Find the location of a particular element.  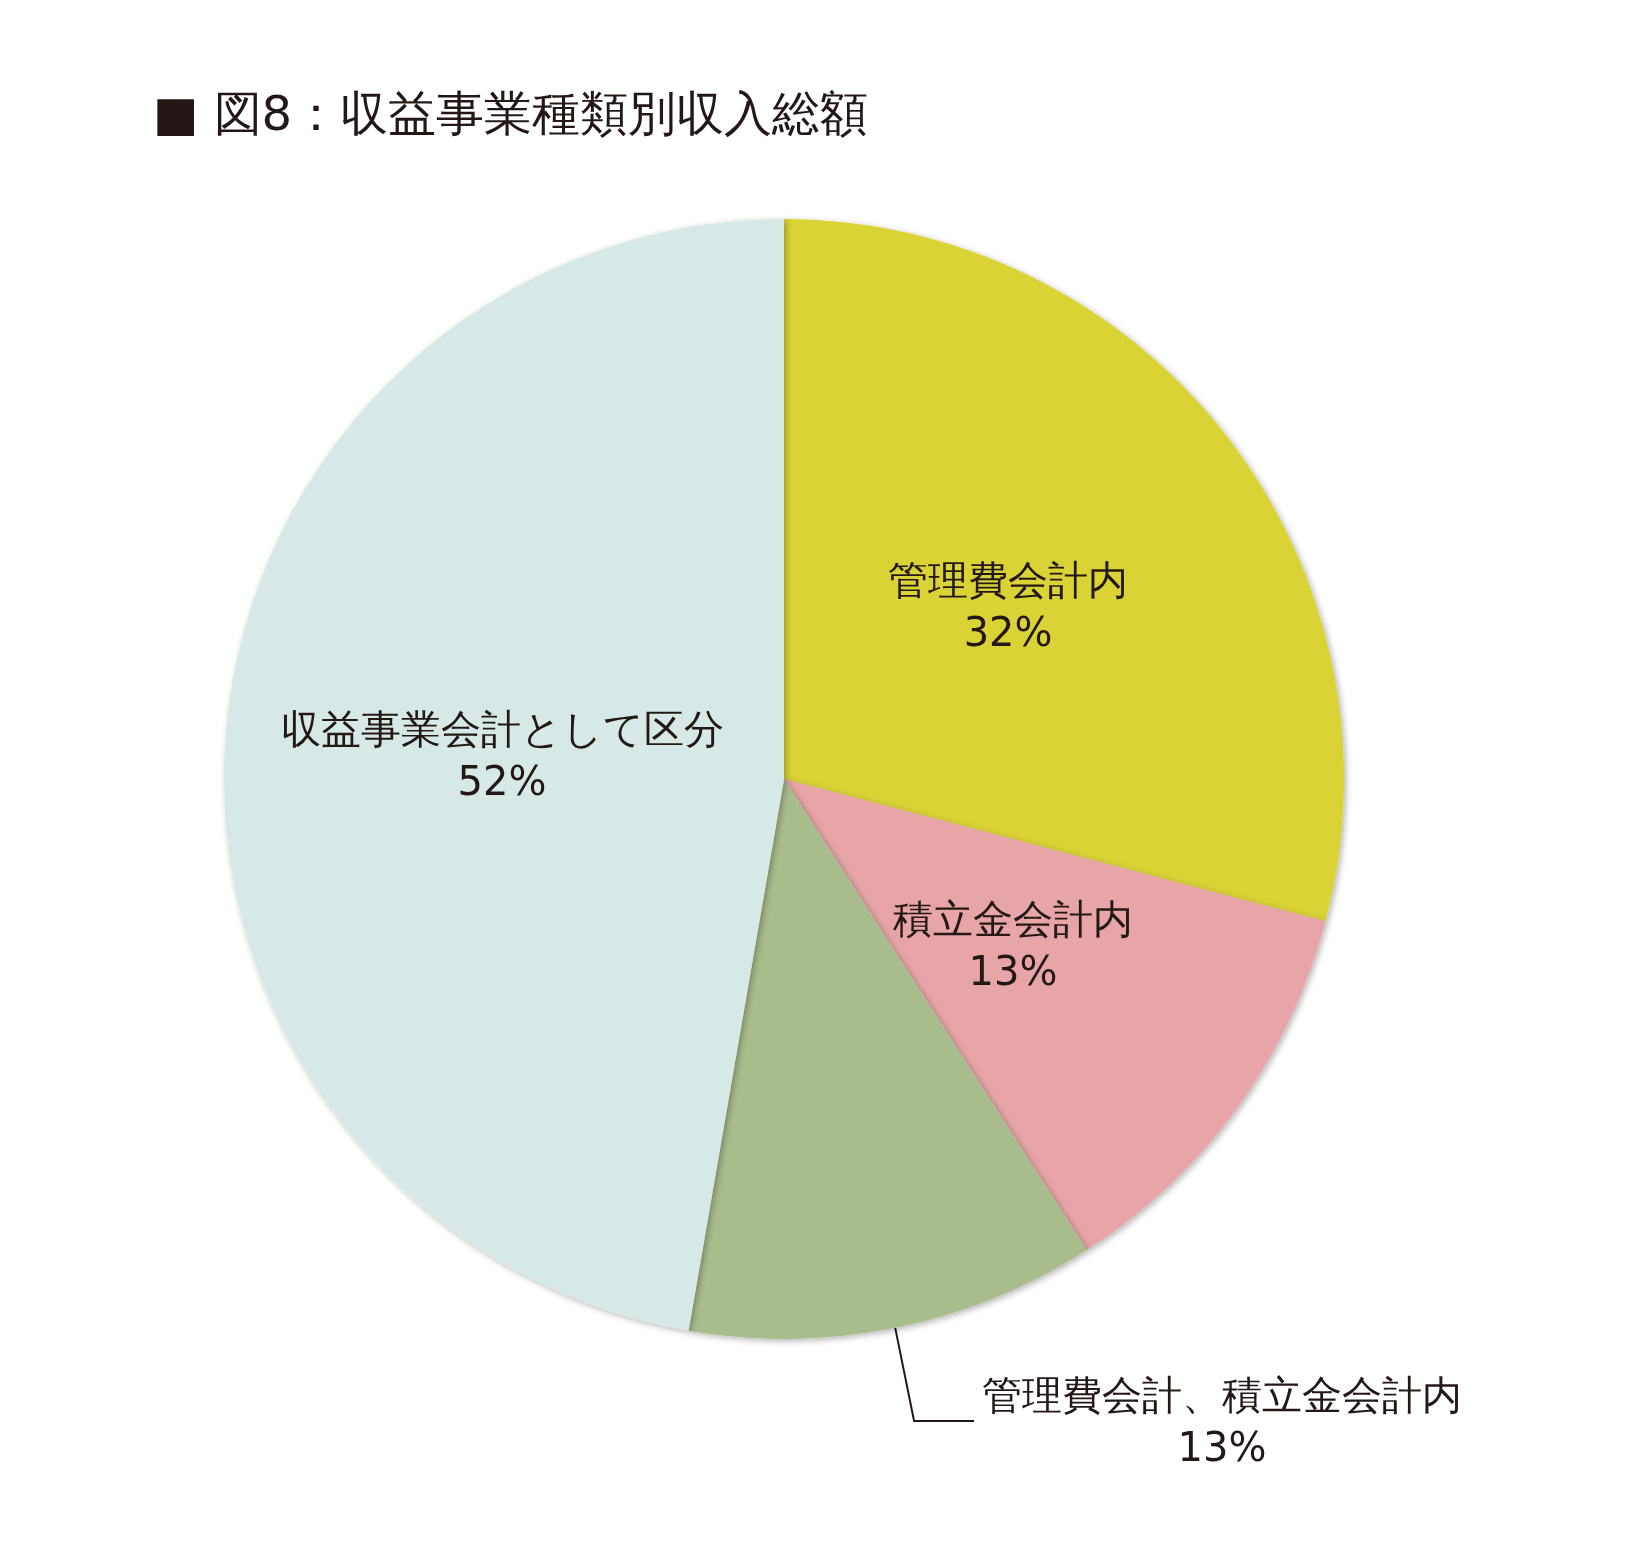

slice-label: 収益事業会計として区分 is located at coordinates (502, 728).